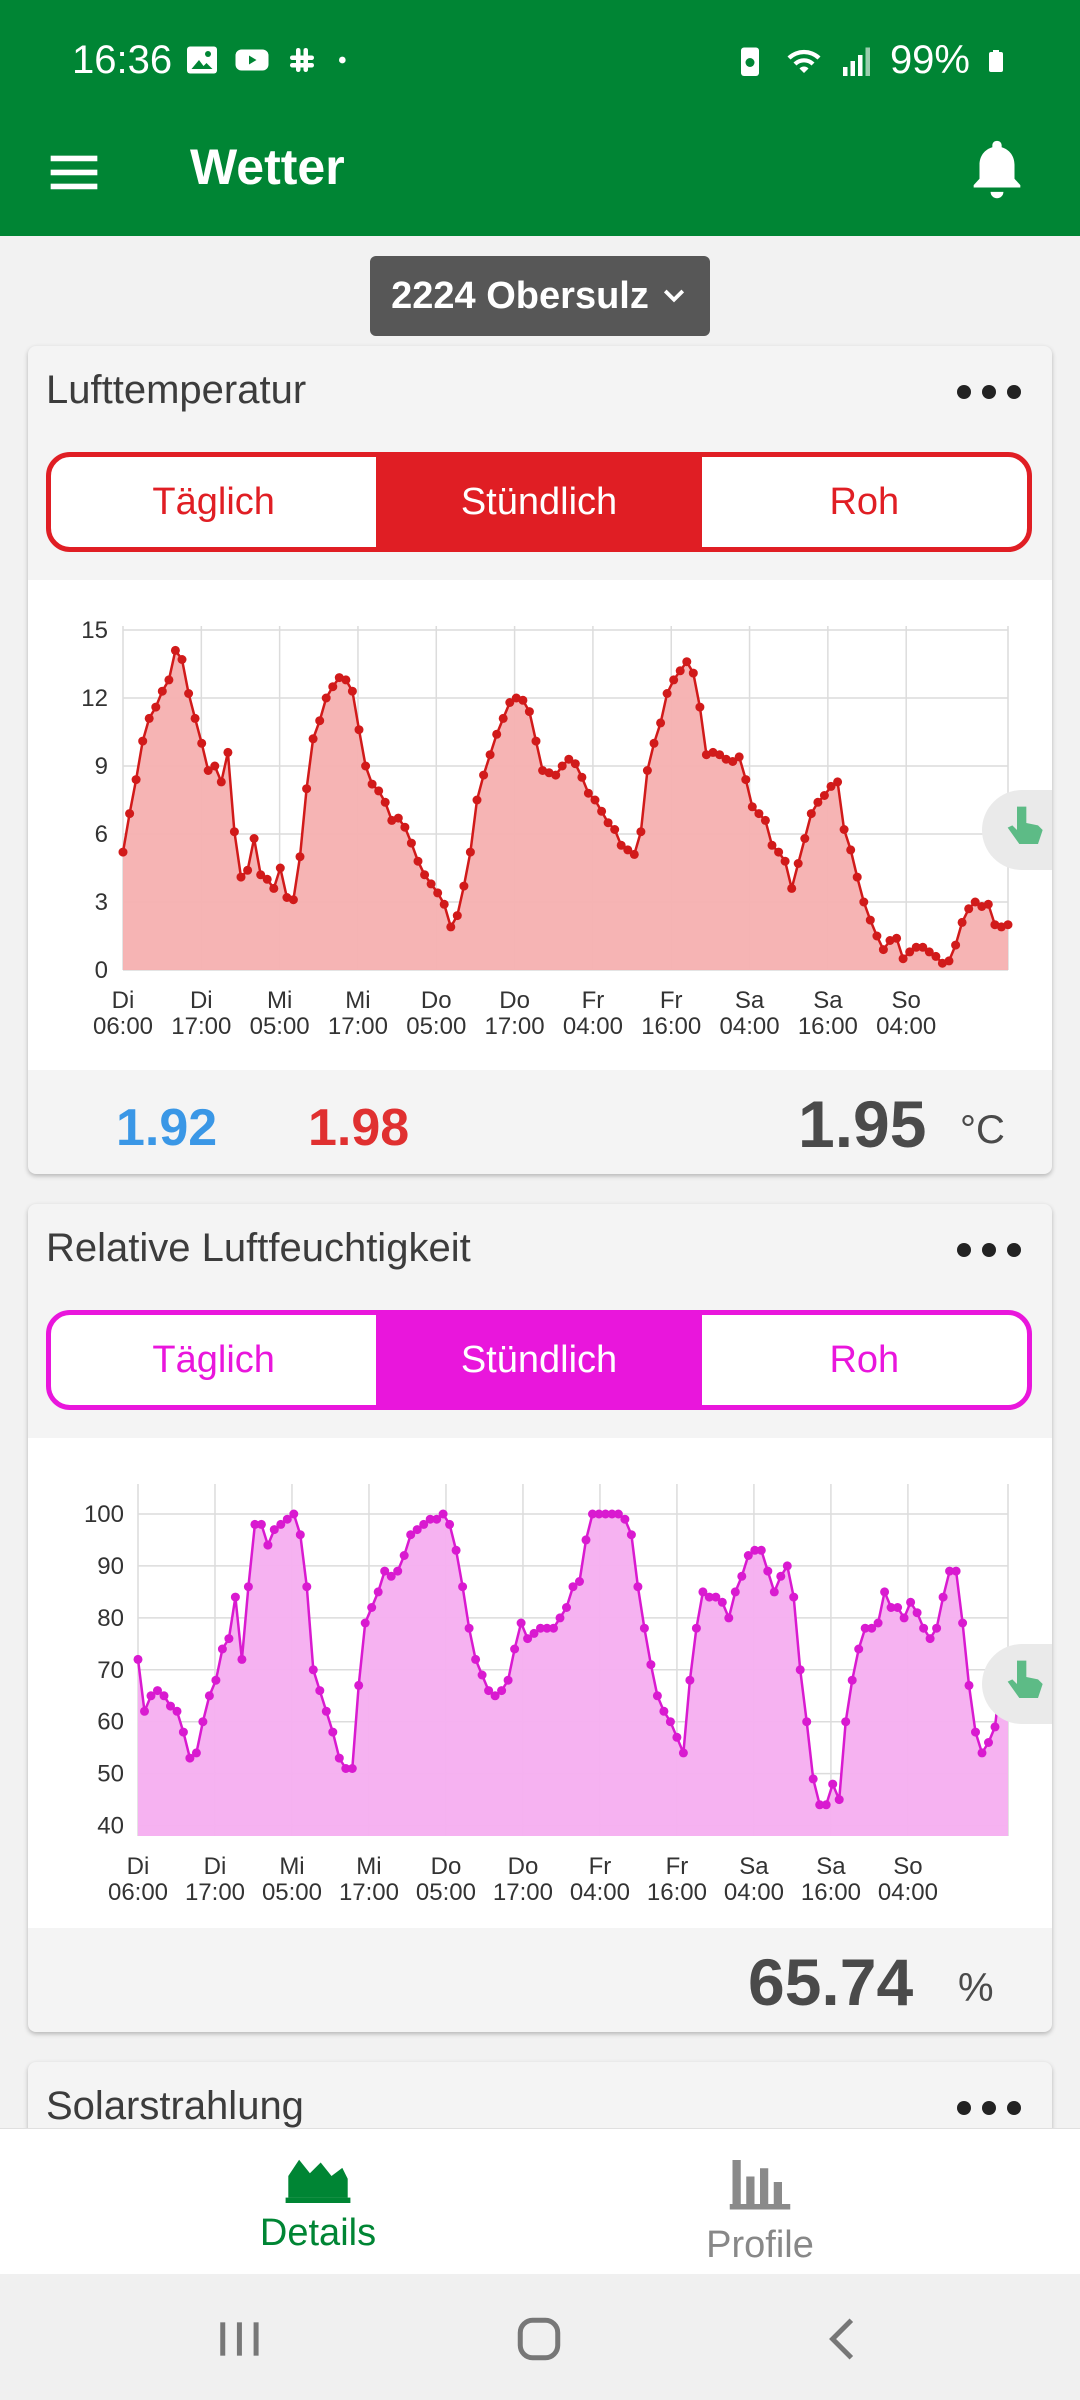 The height and width of the screenshot is (2400, 1080). What do you see at coordinates (673, 296) in the screenshot?
I see `chevron-down-icon` at bounding box center [673, 296].